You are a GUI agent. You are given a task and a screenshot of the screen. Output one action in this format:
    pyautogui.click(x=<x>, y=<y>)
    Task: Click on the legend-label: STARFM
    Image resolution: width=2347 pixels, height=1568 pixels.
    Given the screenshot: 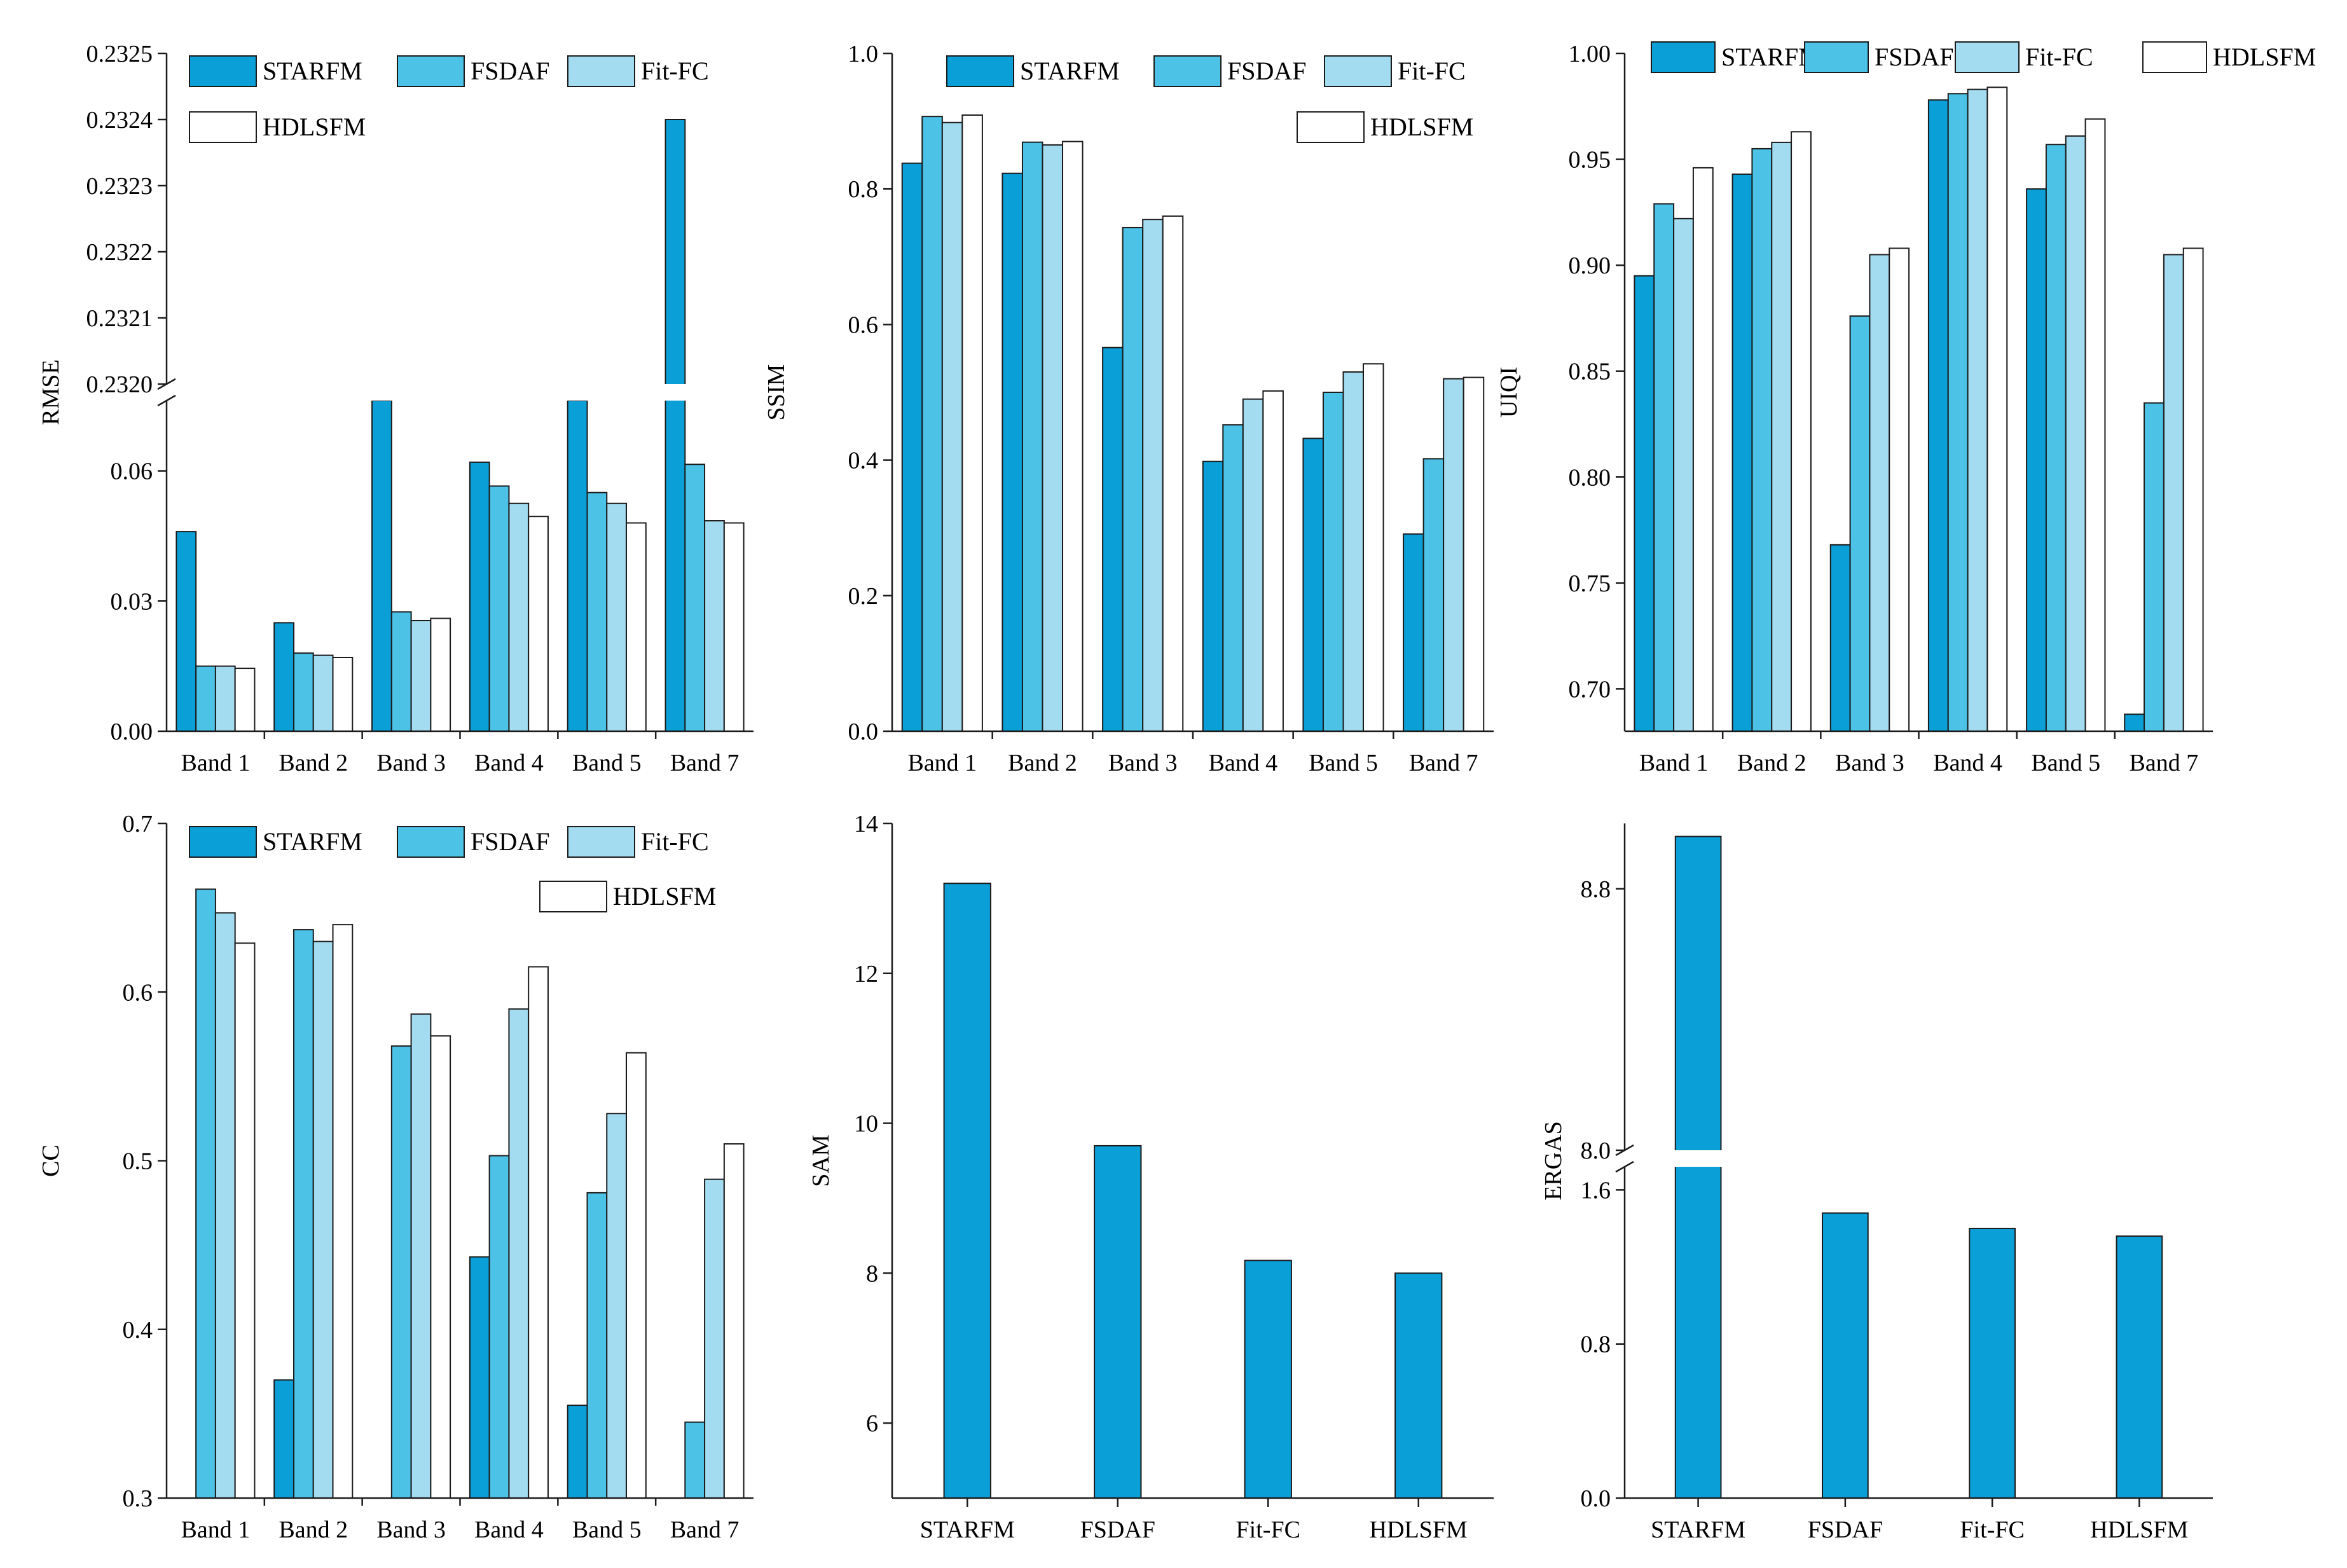 What is the action you would take?
    pyautogui.click(x=312, y=71)
    